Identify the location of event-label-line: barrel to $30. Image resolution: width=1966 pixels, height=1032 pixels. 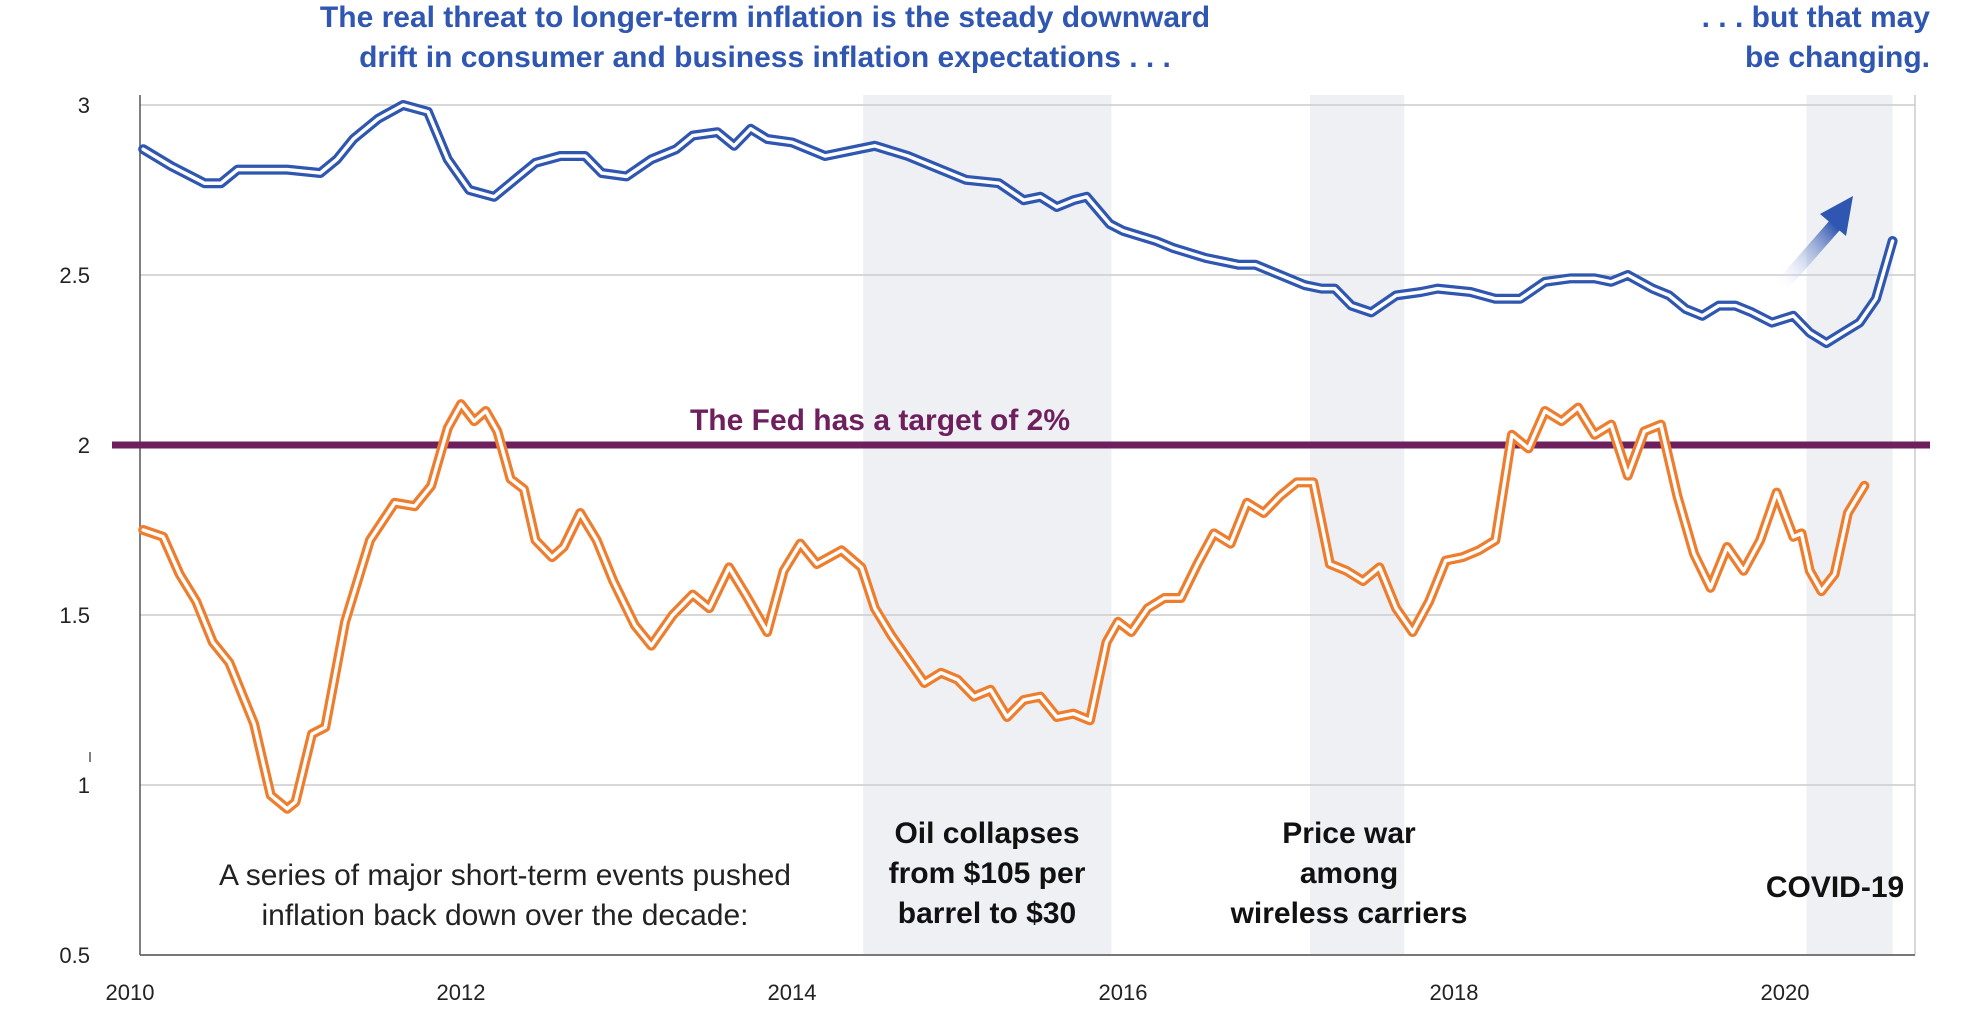
(987, 913).